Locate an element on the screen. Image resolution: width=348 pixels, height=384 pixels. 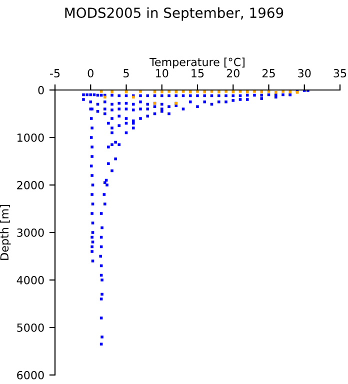
x-tick-label: 5 is located at coordinates (126, 73).